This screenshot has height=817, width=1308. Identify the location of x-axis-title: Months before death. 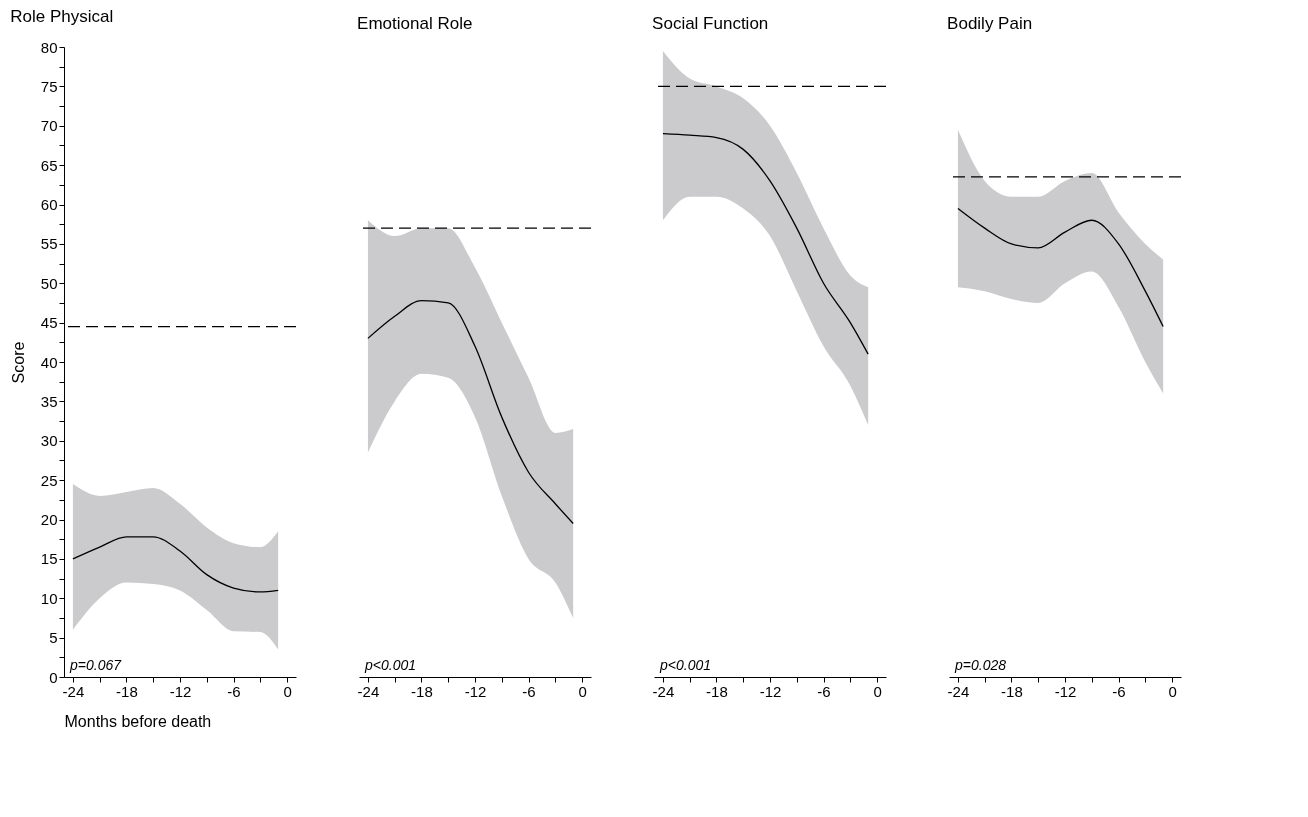
(138, 721).